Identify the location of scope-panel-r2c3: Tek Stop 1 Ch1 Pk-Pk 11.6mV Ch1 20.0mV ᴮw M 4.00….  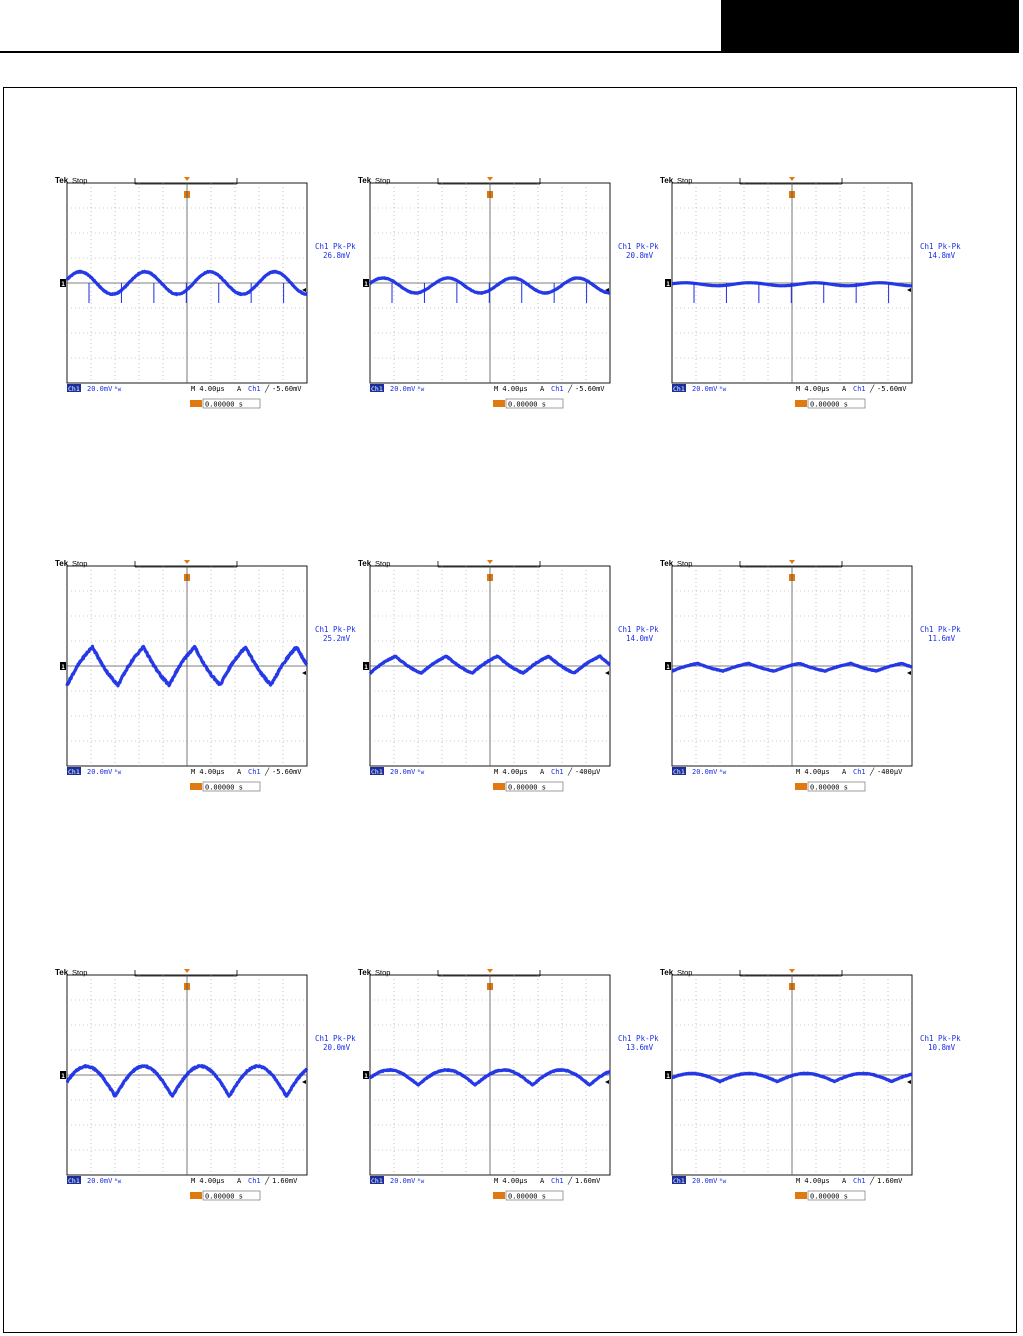
(810, 679).